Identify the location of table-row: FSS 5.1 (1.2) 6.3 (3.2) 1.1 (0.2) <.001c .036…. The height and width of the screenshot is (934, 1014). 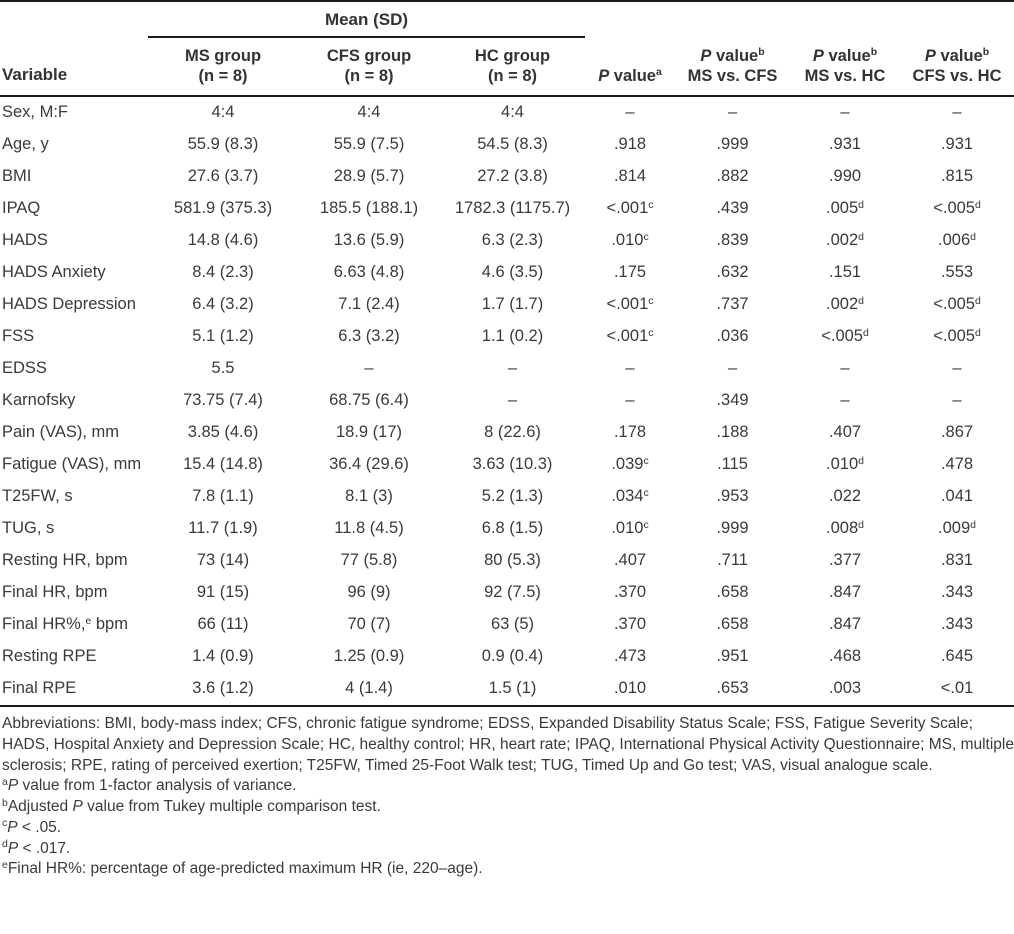
(507, 337).